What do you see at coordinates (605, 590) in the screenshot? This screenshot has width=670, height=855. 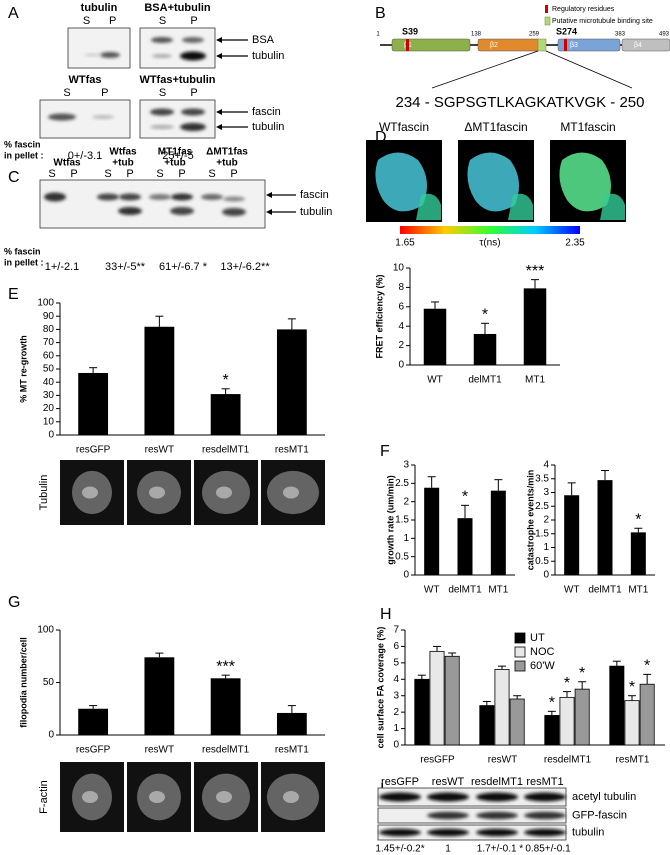 I see `x-tick-label: delMT1` at bounding box center [605, 590].